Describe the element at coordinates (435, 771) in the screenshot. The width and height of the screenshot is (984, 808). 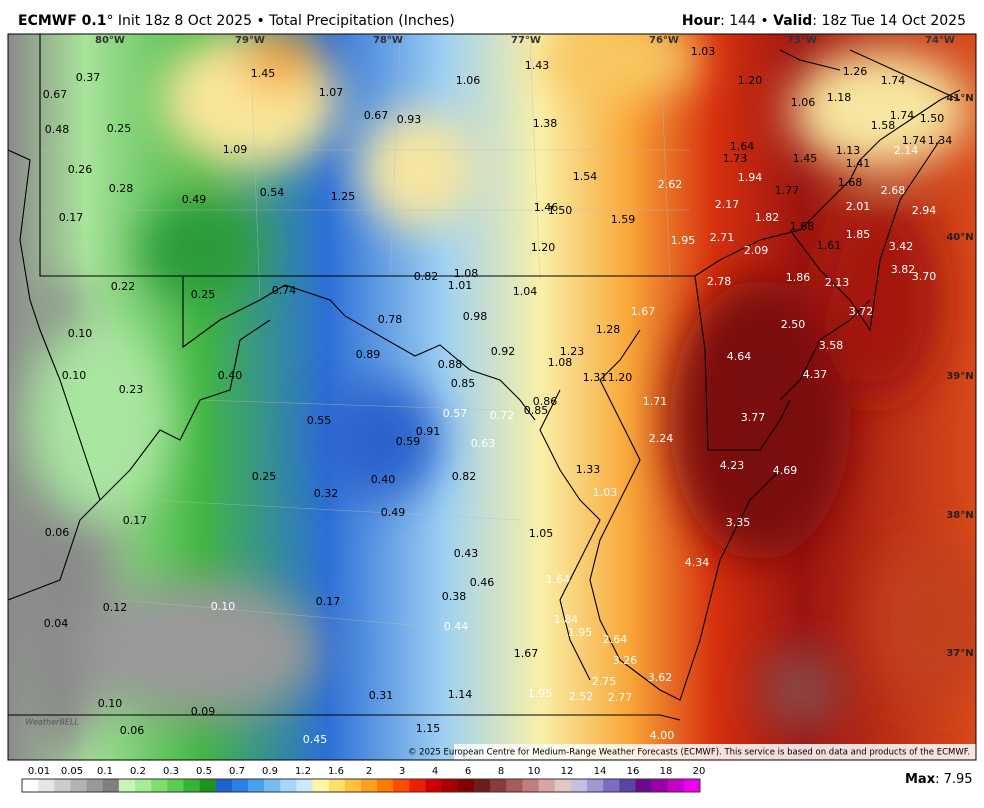
I see `colorbar-tick-label: 4` at that location.